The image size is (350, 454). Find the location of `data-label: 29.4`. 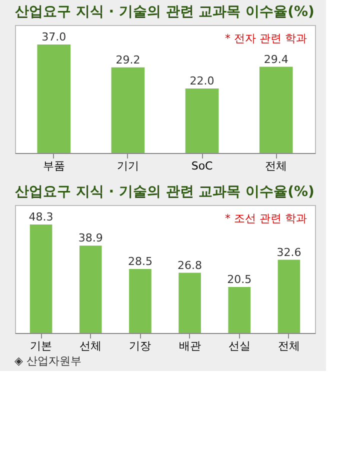

data-label: 29.4 is located at coordinates (276, 59).